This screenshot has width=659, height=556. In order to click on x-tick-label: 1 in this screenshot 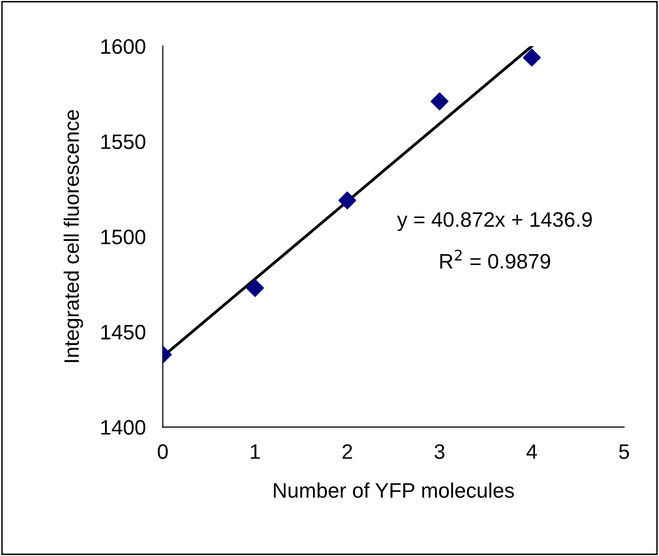, I will do `click(255, 451)`.